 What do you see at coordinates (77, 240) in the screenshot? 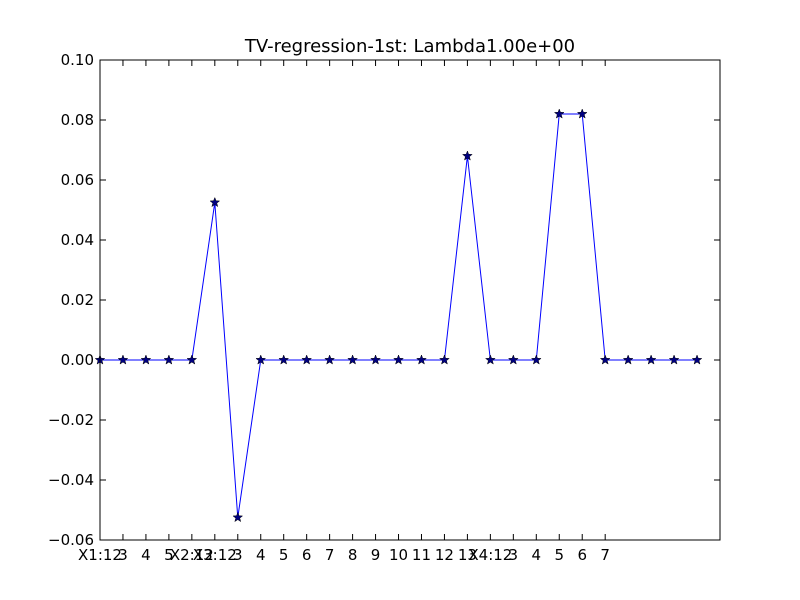
I see `y-tick-label: 0.04` at bounding box center [77, 240].